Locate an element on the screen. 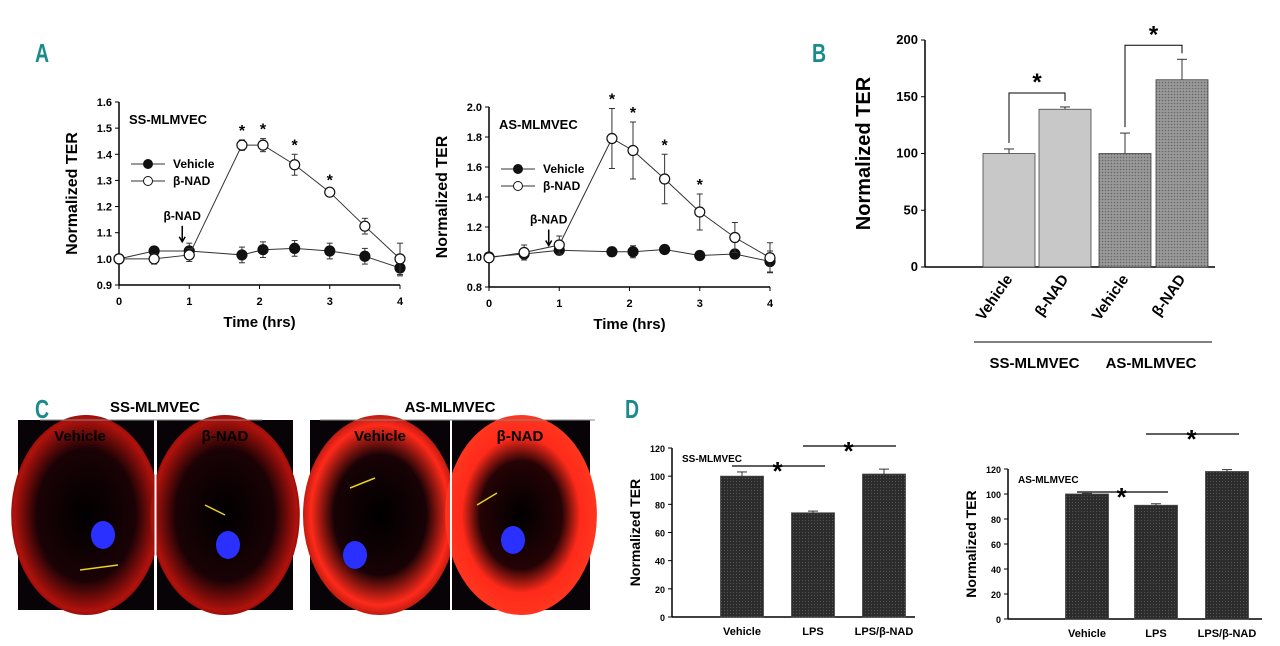 The height and width of the screenshot is (646, 1280). x-tick-label: 3 is located at coordinates (330, 302).